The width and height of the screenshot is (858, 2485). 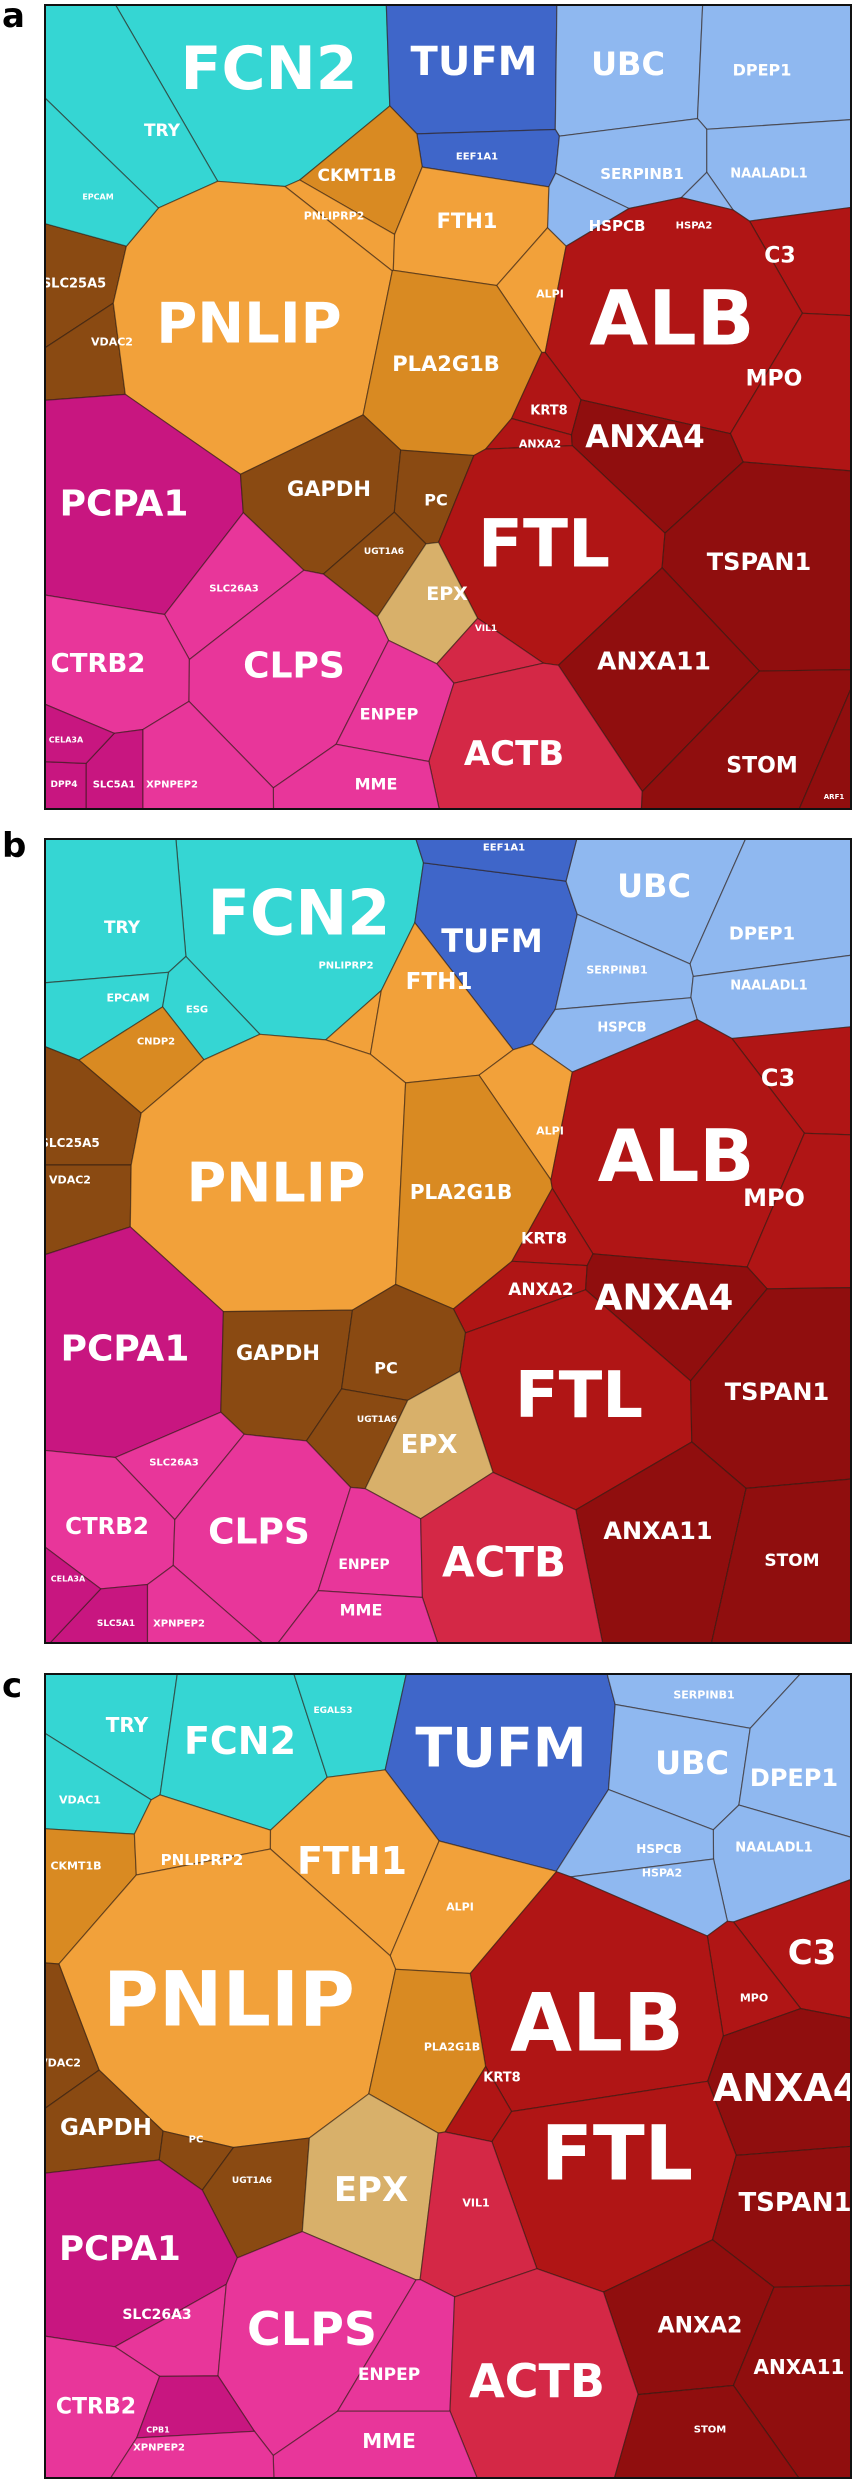 I want to click on label-epcam: EPCAM, so click(x=97, y=197).